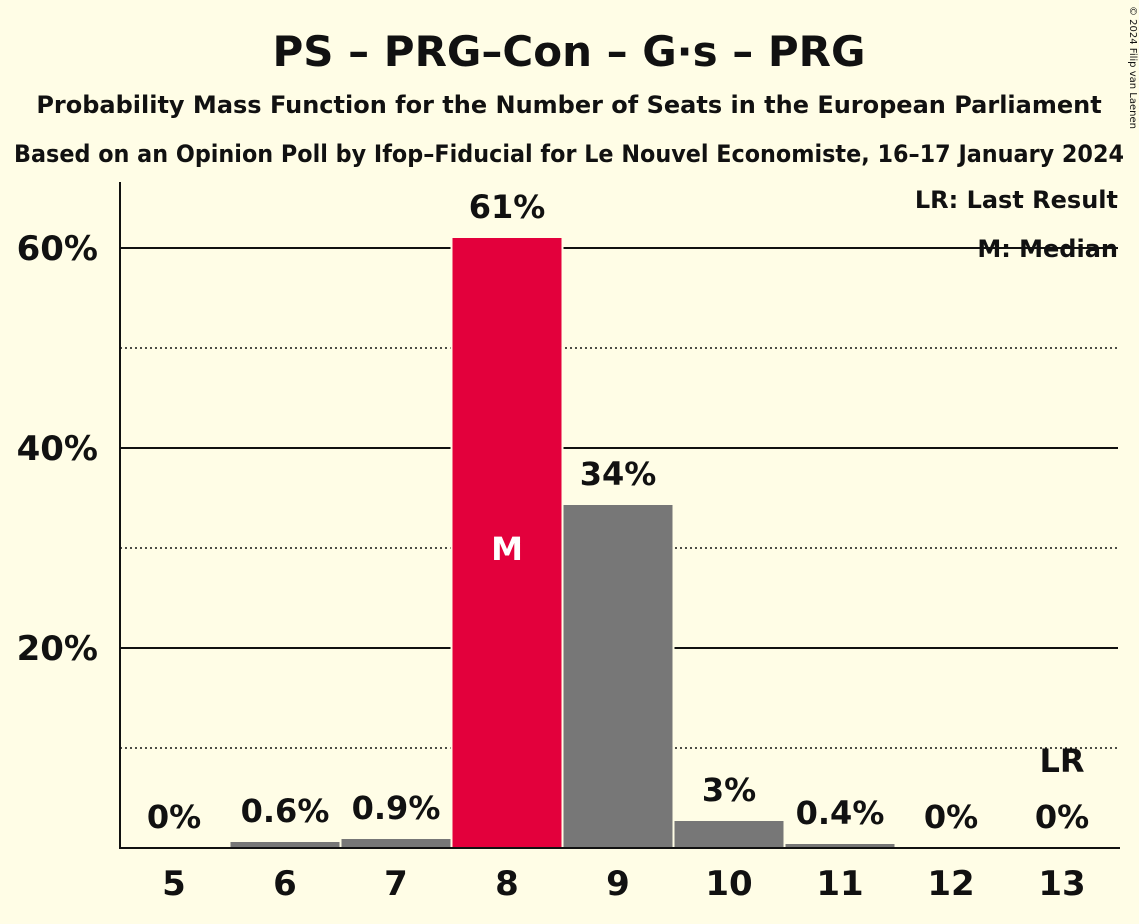 The width and height of the screenshot is (1139, 924). I want to click on legend: LR: Last Result M: Median, so click(1016, 224).